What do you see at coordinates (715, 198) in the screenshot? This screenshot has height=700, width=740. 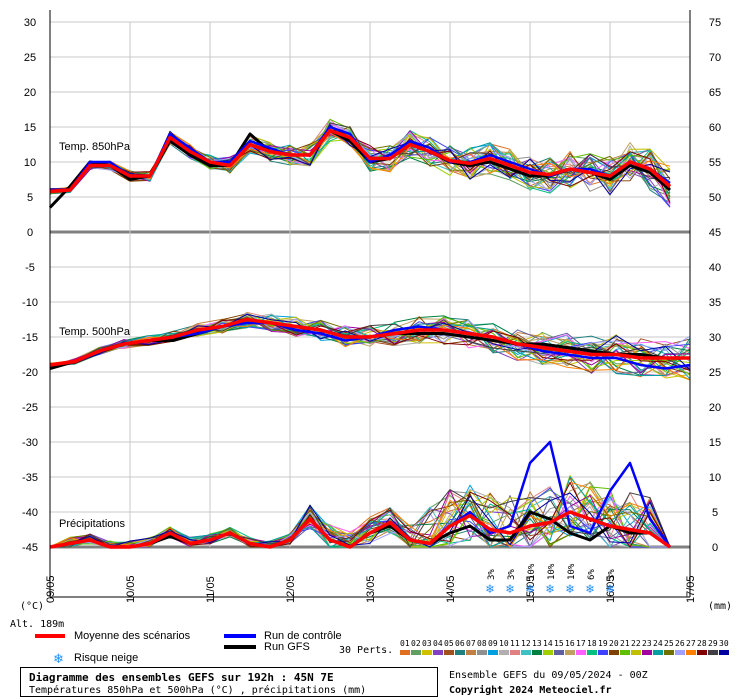 I see `right-tick-label: 50` at bounding box center [715, 198].